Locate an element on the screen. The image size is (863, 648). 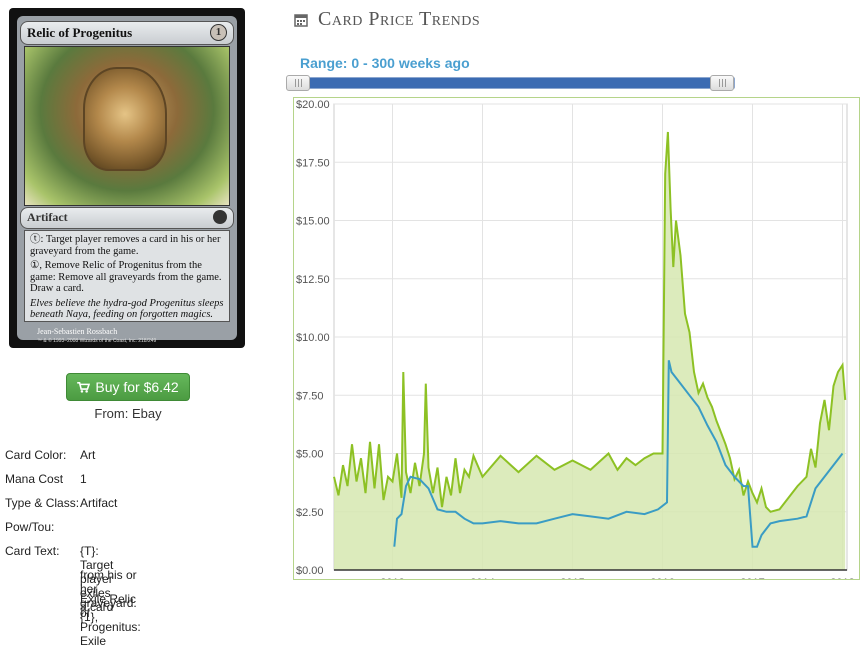
buy-source: From: Ebay is located at coordinates (128, 413).